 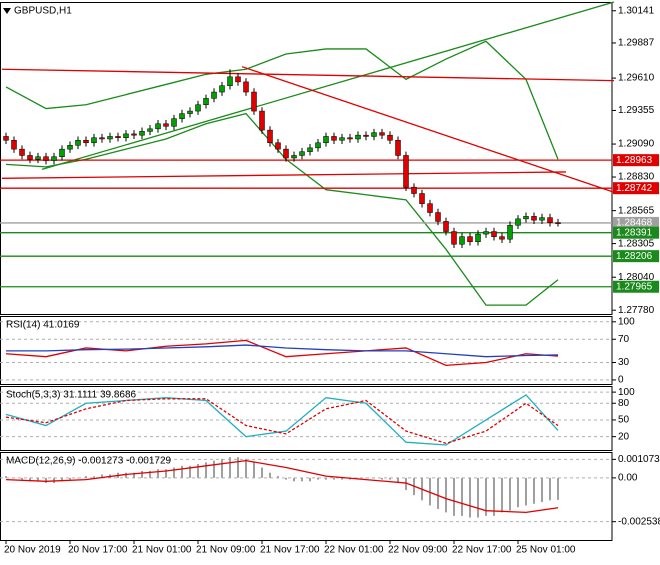 What do you see at coordinates (636, 277) in the screenshot?
I see `y-tick-label: 1.28040` at bounding box center [636, 277].